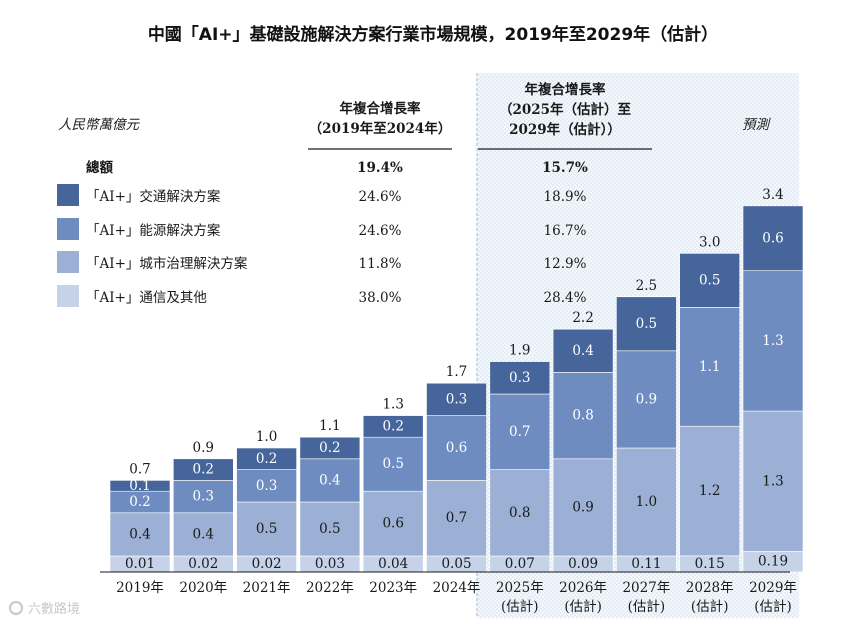  I want to click on city-cagr2: 12.9%, so click(565, 264).